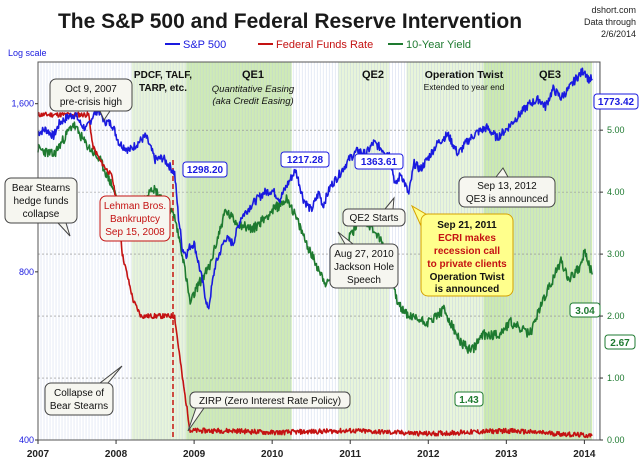 This screenshot has width=640, height=466. What do you see at coordinates (79, 406) in the screenshot?
I see `annotation-collapse-line2: Bear Stearns` at bounding box center [79, 406].